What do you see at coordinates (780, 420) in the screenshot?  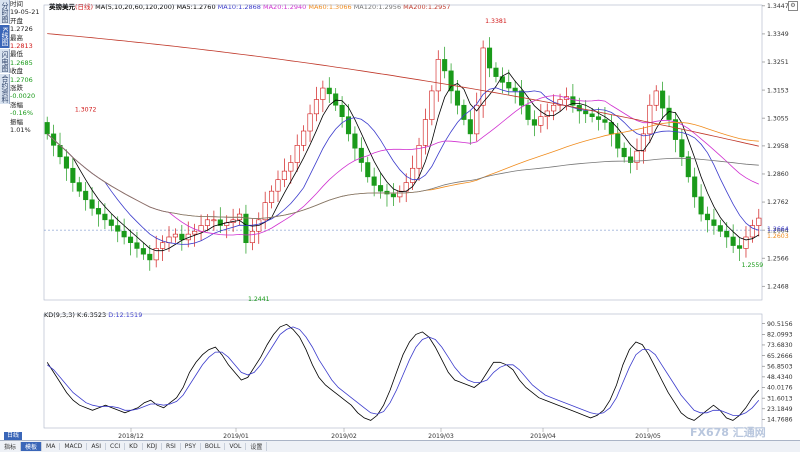 I see `kd-y-tick-label: 14.7686` at bounding box center [780, 420].